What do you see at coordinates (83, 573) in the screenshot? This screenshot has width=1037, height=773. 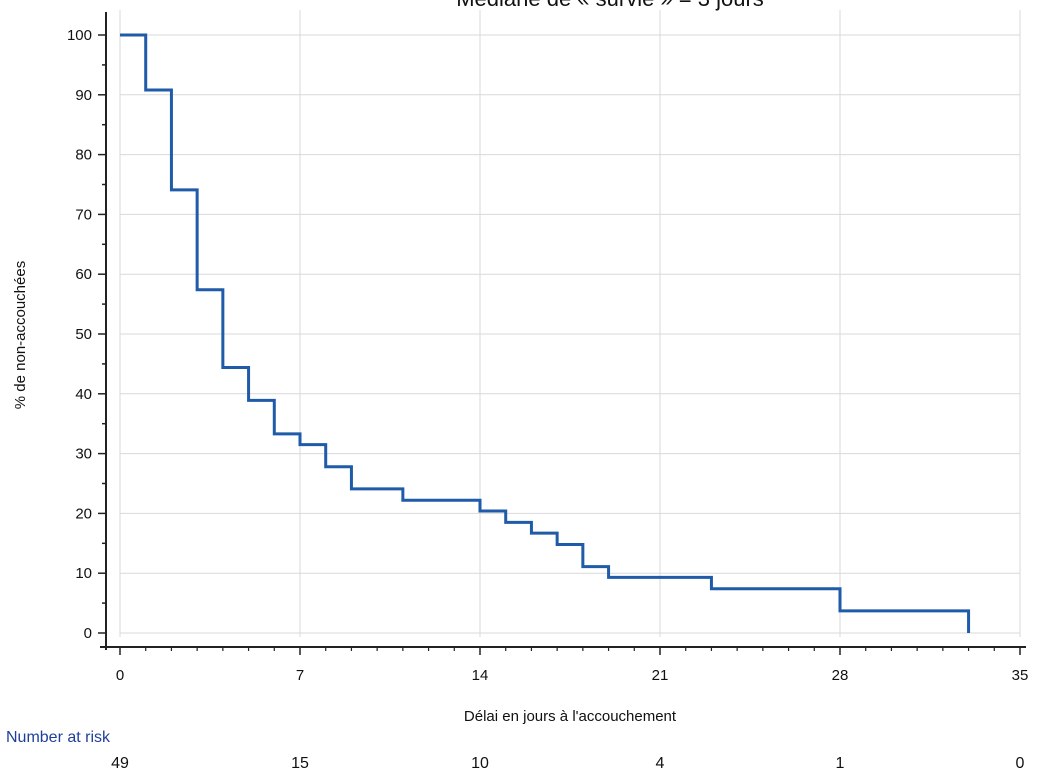 I see `y-tick-label: 10` at bounding box center [83, 573].